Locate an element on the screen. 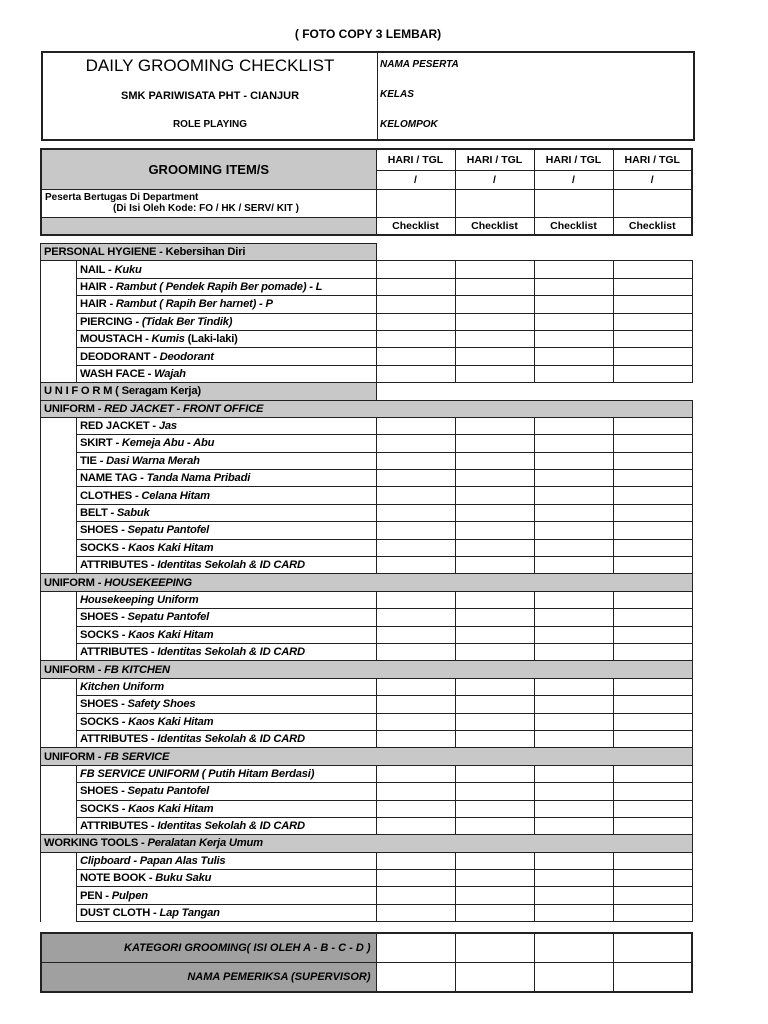 The height and width of the screenshot is (1024, 768). group-field: KELOMPOK is located at coordinates (409, 124).